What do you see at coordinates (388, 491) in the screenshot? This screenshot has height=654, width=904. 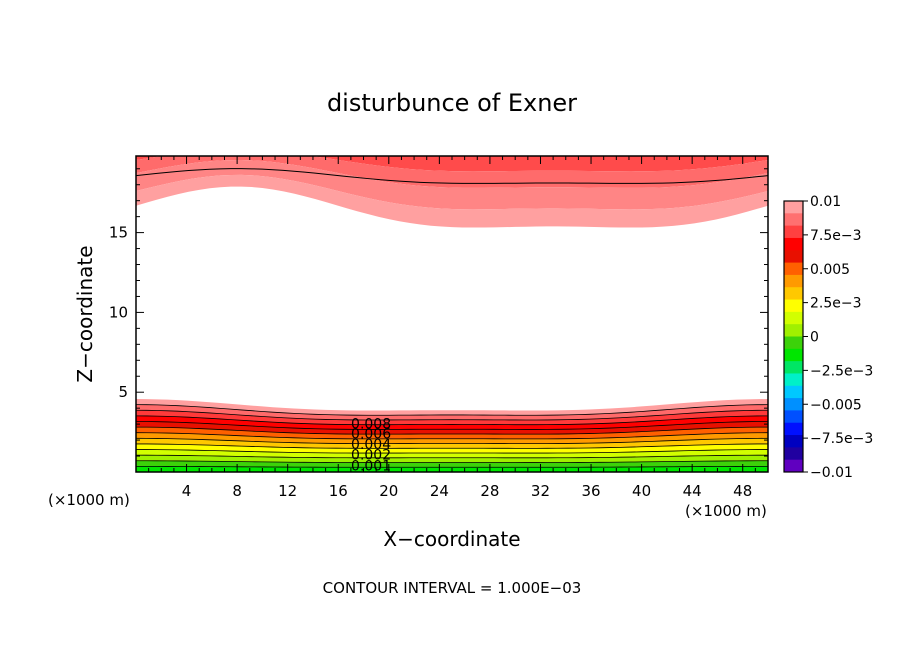 I see `x-tick-label: 20` at bounding box center [388, 491].